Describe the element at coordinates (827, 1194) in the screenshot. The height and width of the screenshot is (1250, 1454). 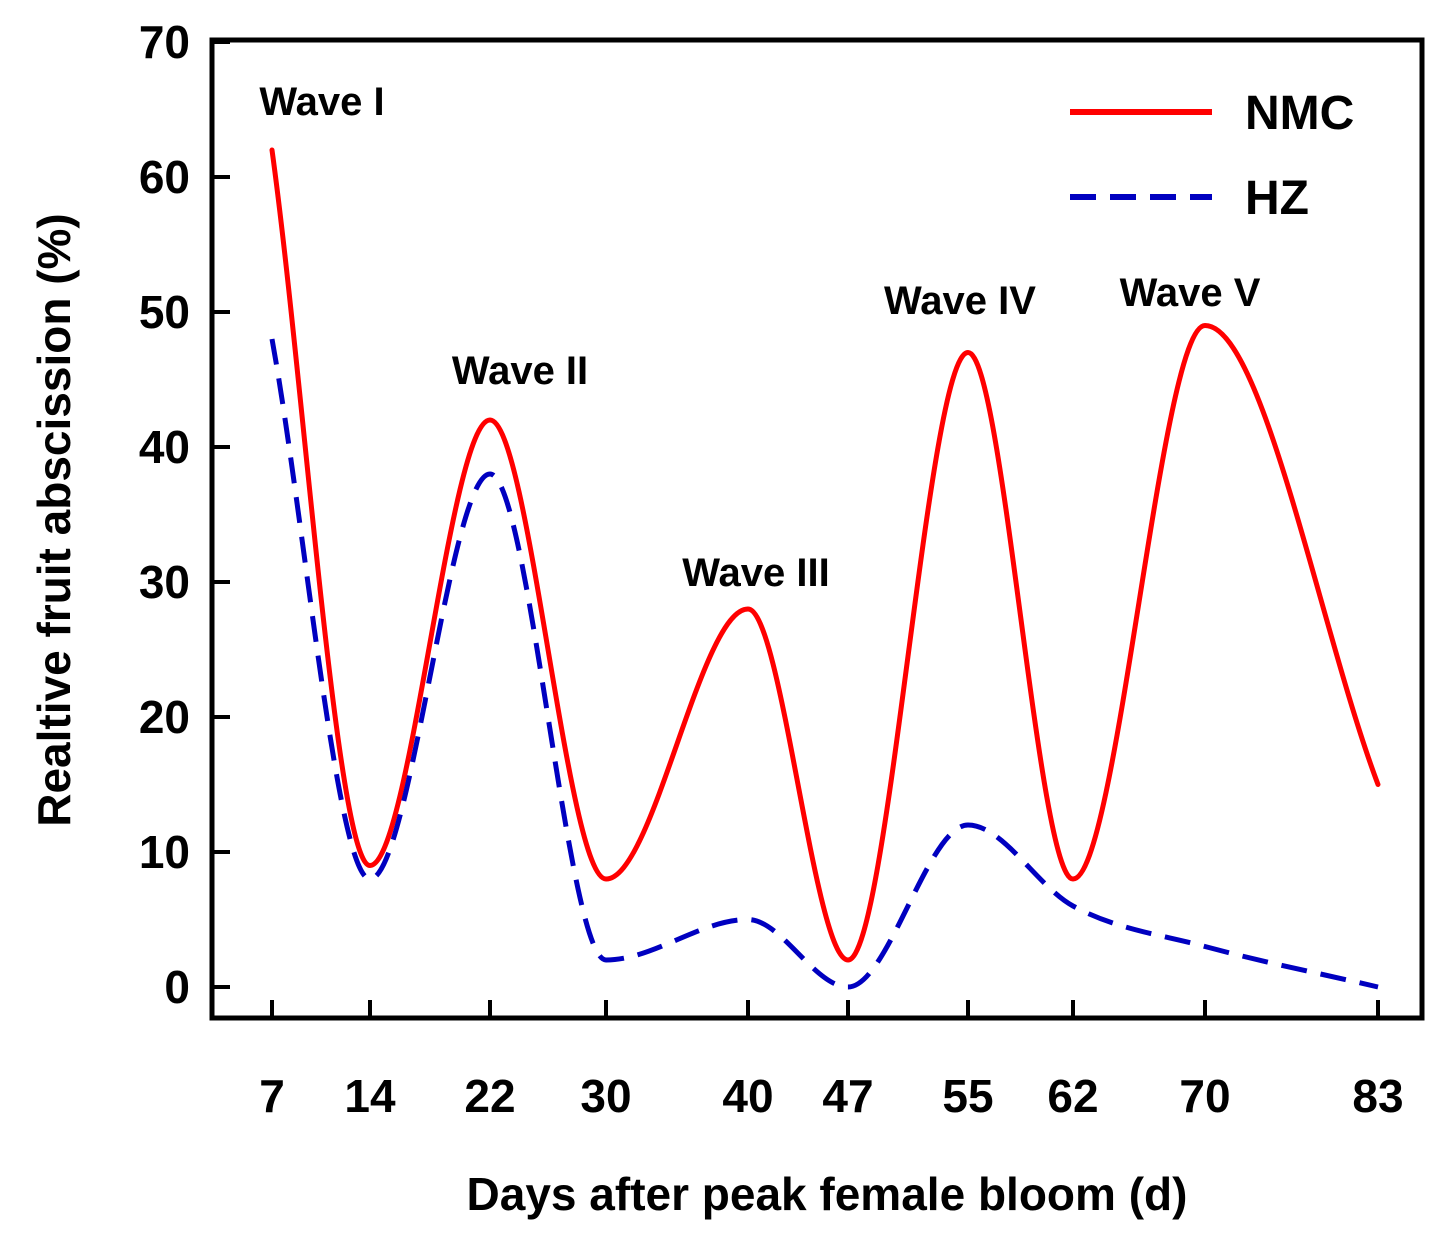
I see `x-axis-title: Days after peak female bloom (d)` at that location.